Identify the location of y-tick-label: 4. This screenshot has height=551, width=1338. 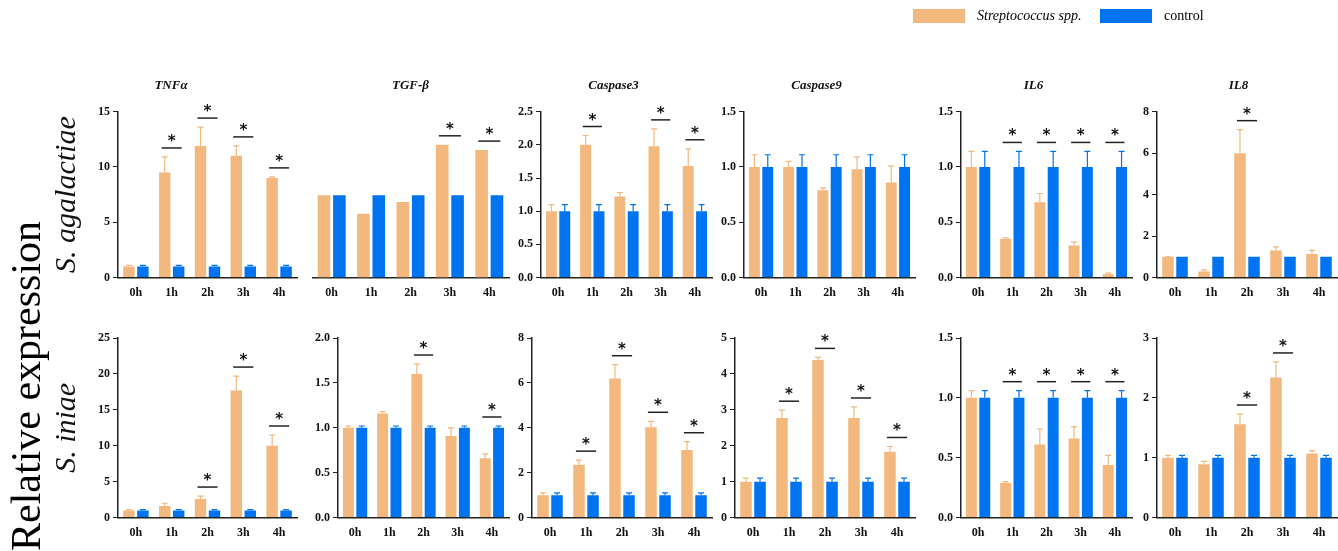
(521, 426).